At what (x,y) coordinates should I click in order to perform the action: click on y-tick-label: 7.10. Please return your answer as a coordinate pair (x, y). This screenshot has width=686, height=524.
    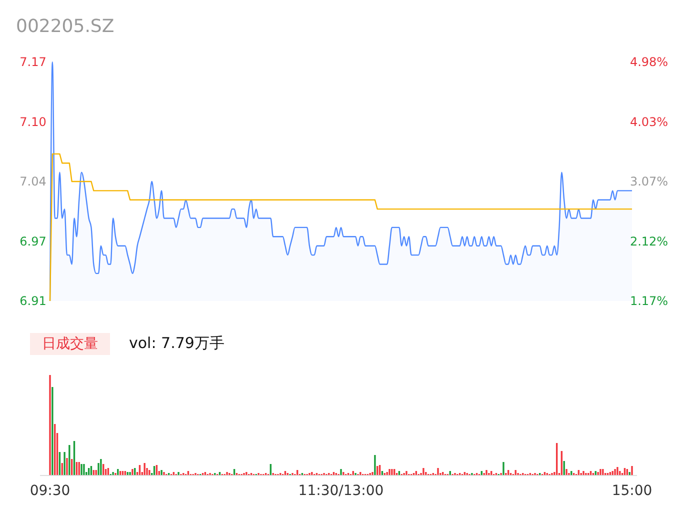
    Looking at the image, I should click on (33, 121).